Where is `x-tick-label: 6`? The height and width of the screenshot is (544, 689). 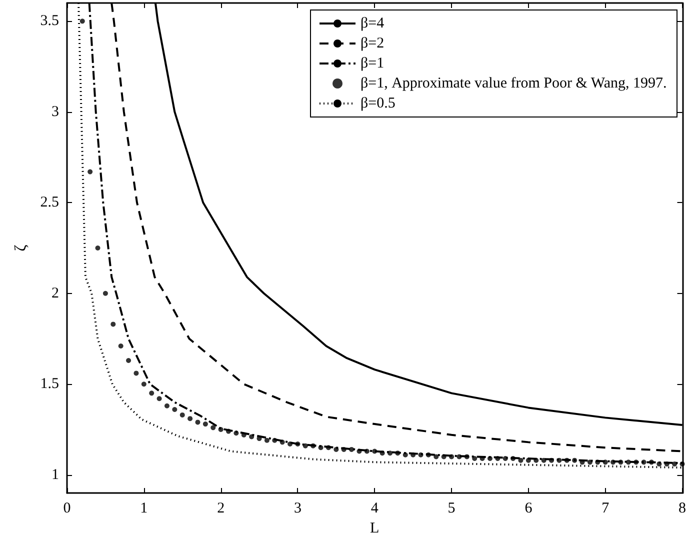
x-tick-label: 6 is located at coordinates (528, 508).